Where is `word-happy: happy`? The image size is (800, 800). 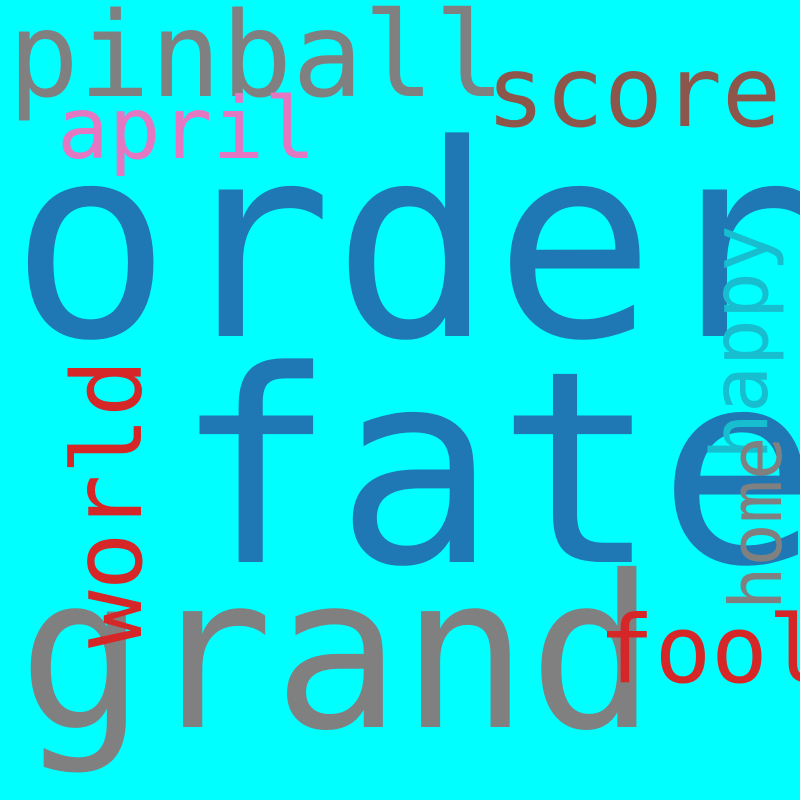 word-happy: happy is located at coordinates (741, 342).